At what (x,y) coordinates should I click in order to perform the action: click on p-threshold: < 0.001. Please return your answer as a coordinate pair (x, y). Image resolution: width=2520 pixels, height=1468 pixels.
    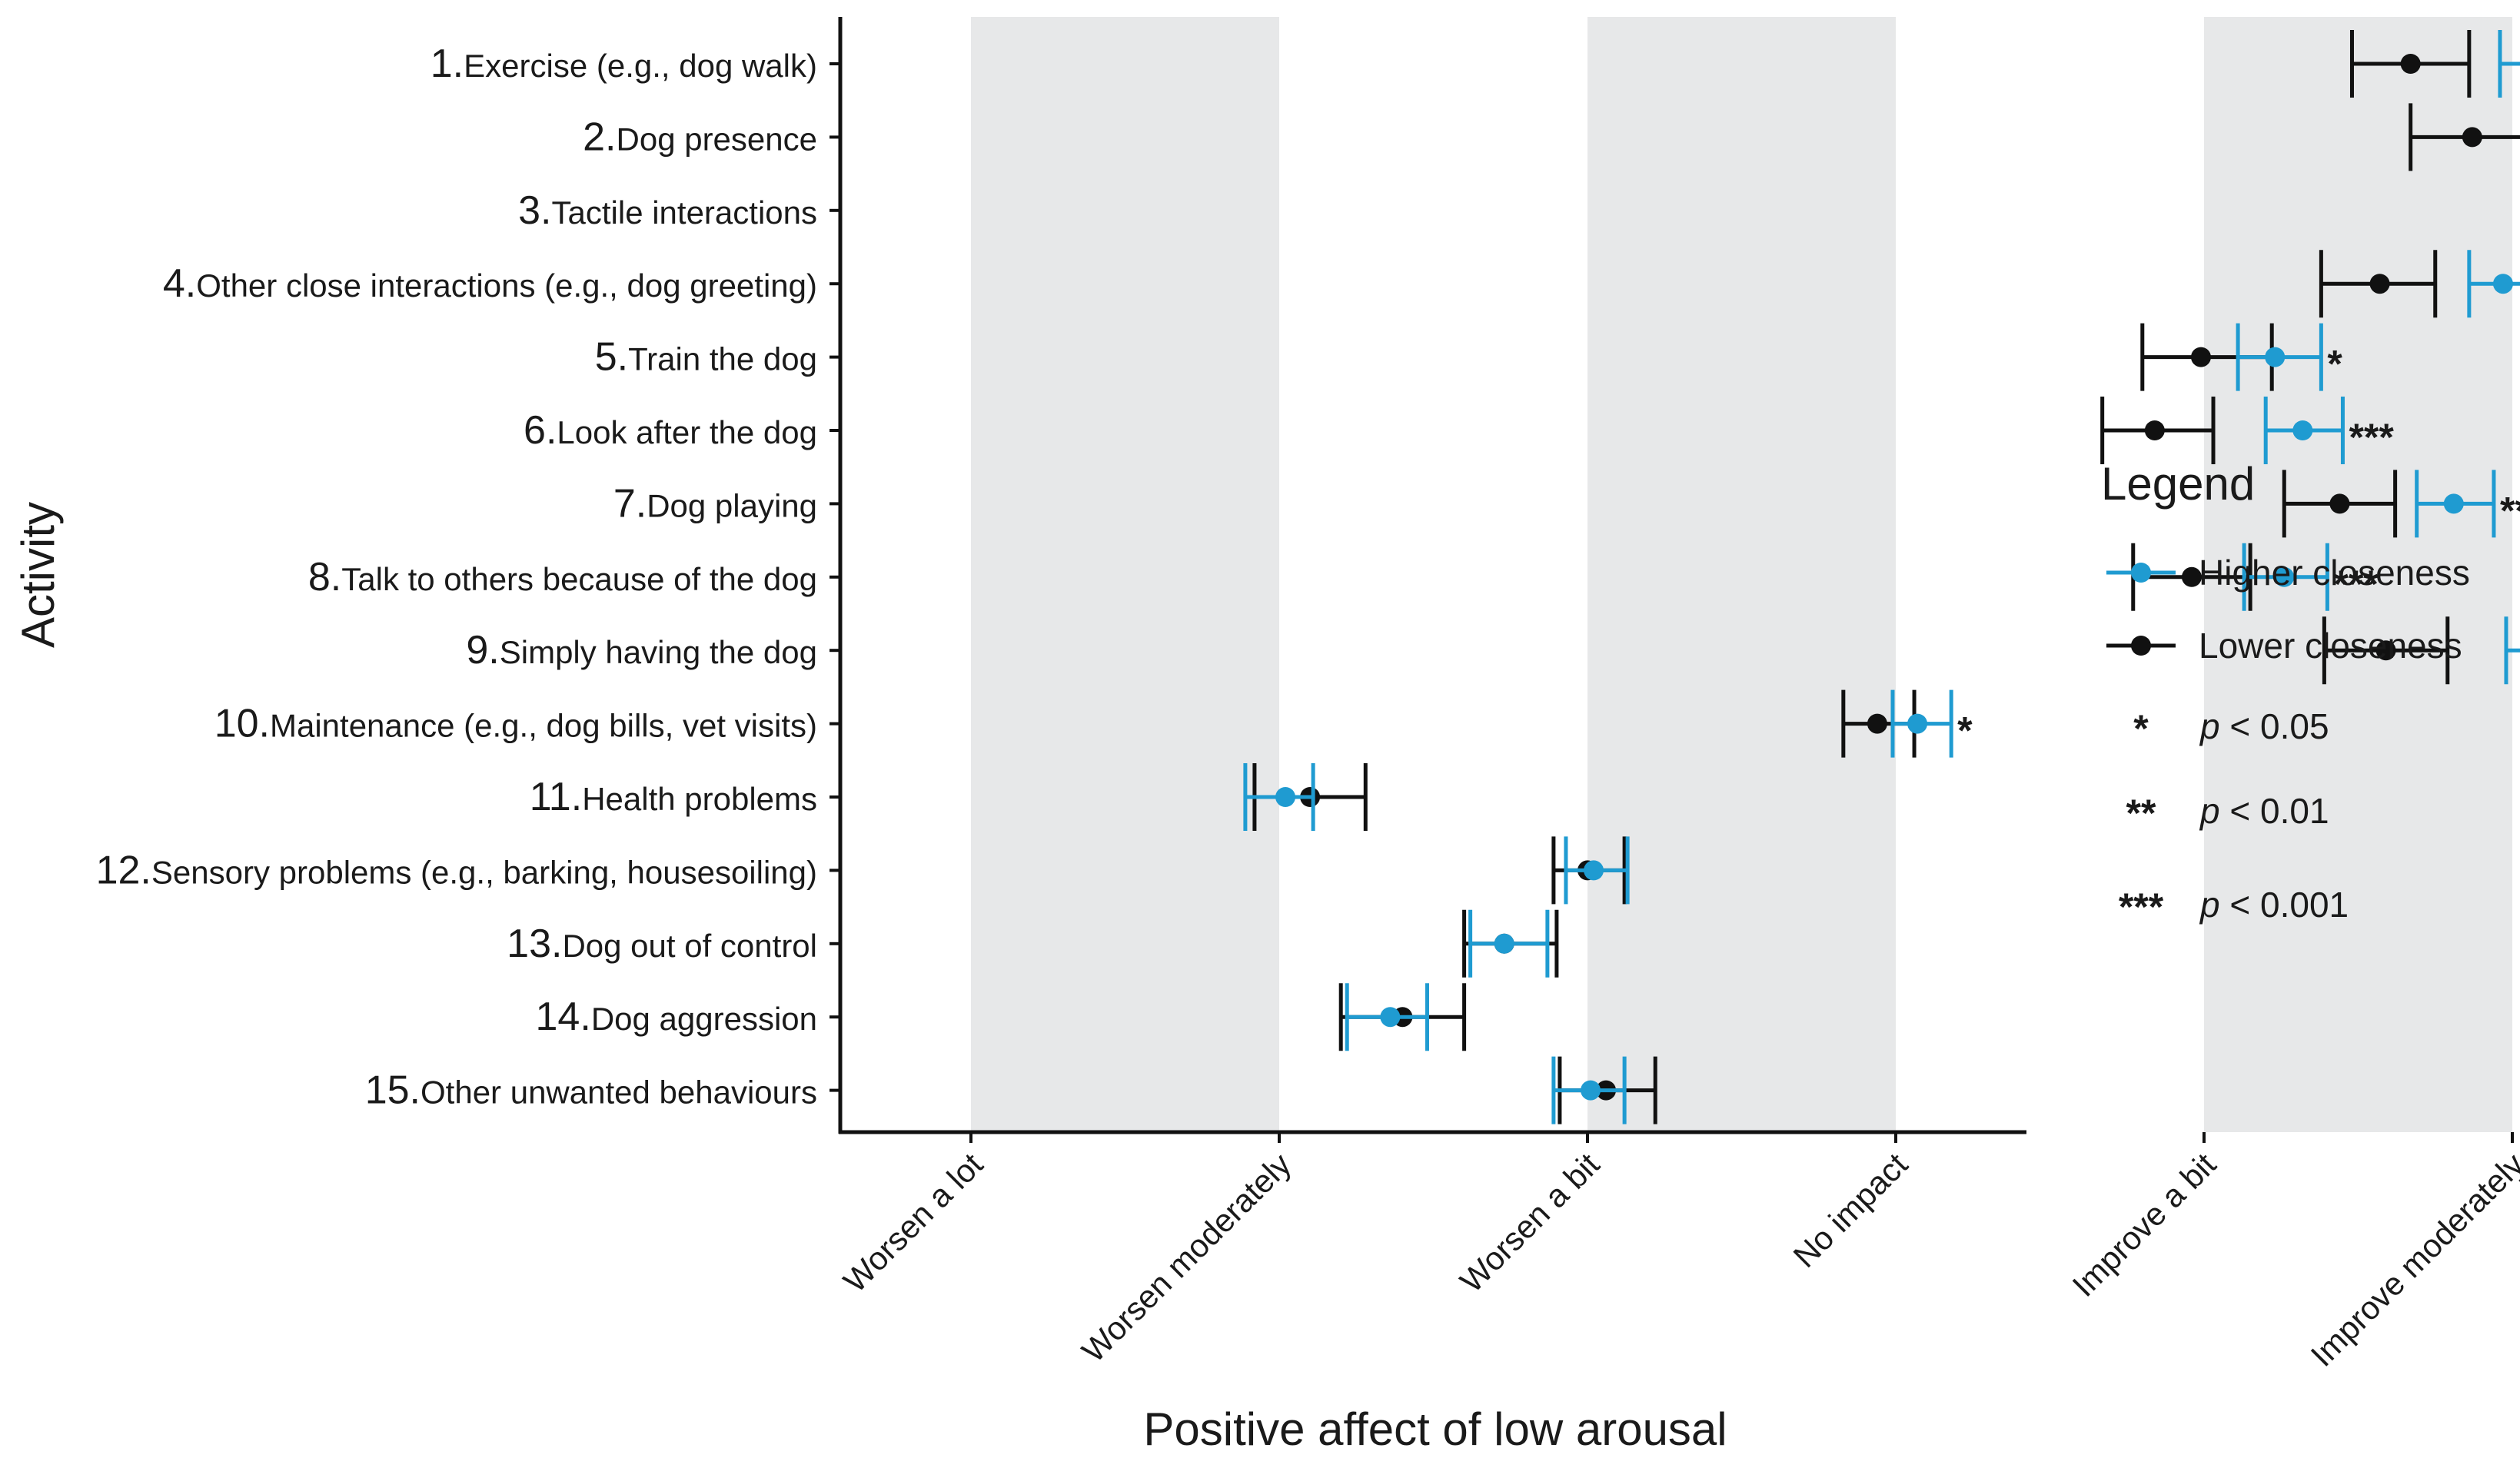
    Looking at the image, I should click on (2284, 905).